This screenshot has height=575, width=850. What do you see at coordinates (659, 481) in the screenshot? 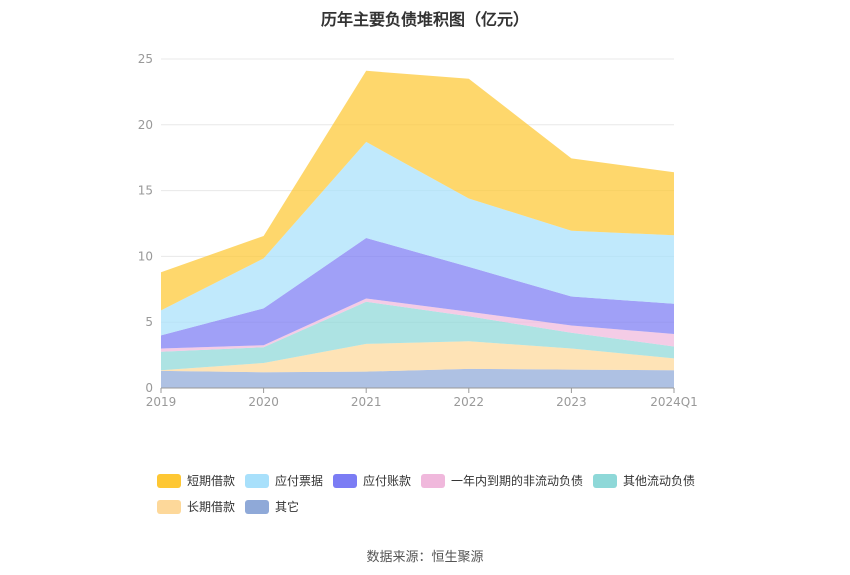
I see `legend-label: 其他流动负债` at bounding box center [659, 481].